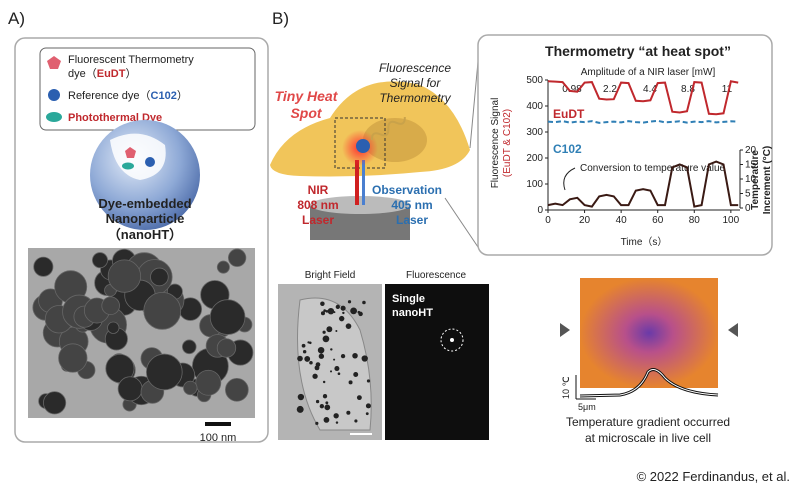 This screenshot has height=489, width=800. What do you see at coordinates (280, 18) in the screenshot?
I see `panel-label: B)` at bounding box center [280, 18].